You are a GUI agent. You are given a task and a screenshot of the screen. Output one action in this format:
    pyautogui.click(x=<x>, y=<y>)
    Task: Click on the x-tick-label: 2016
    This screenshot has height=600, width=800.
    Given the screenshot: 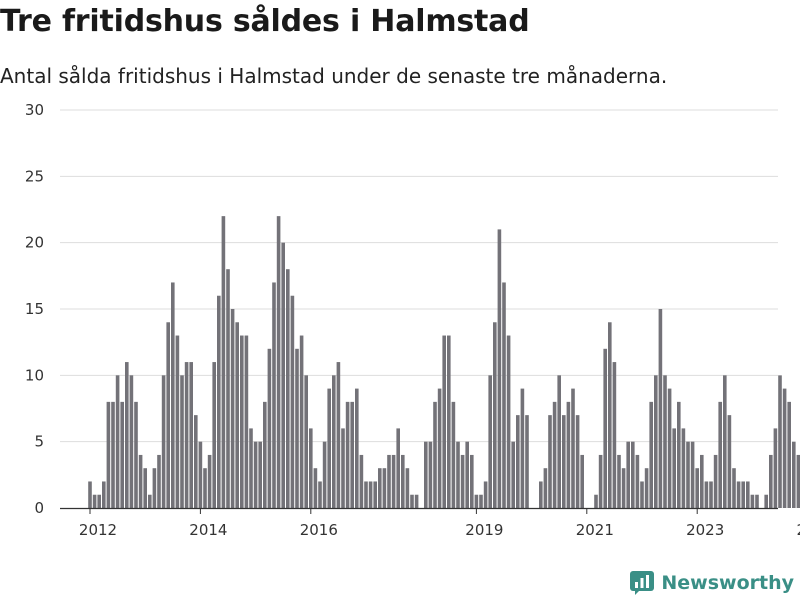 What is the action you would take?
    pyautogui.click(x=319, y=530)
    